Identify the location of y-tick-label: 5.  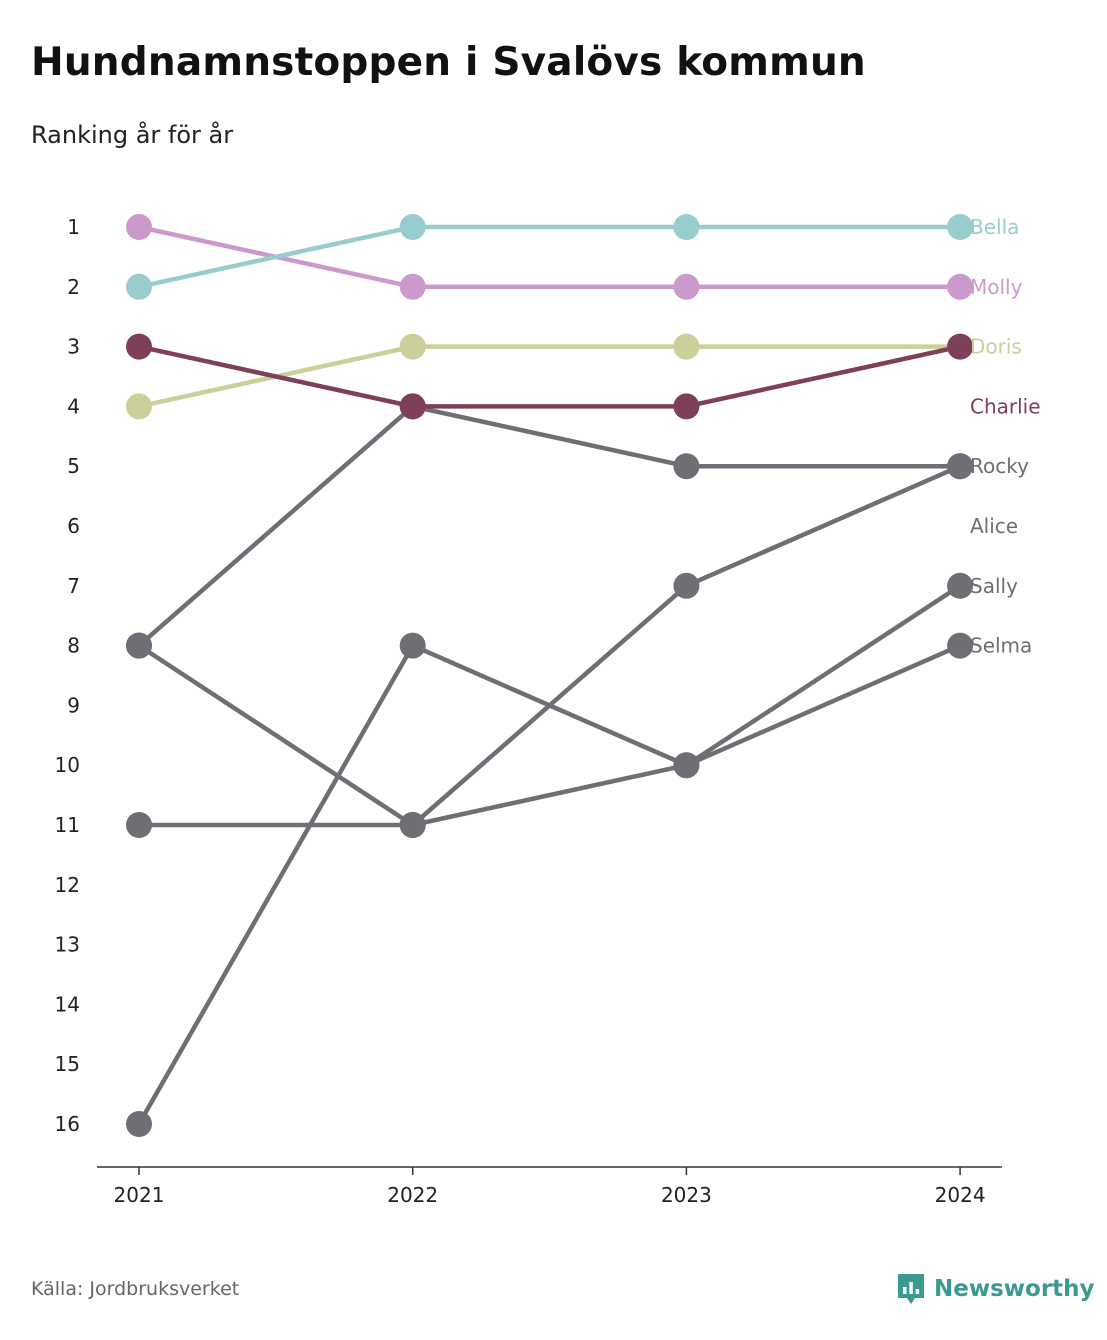
(73, 466).